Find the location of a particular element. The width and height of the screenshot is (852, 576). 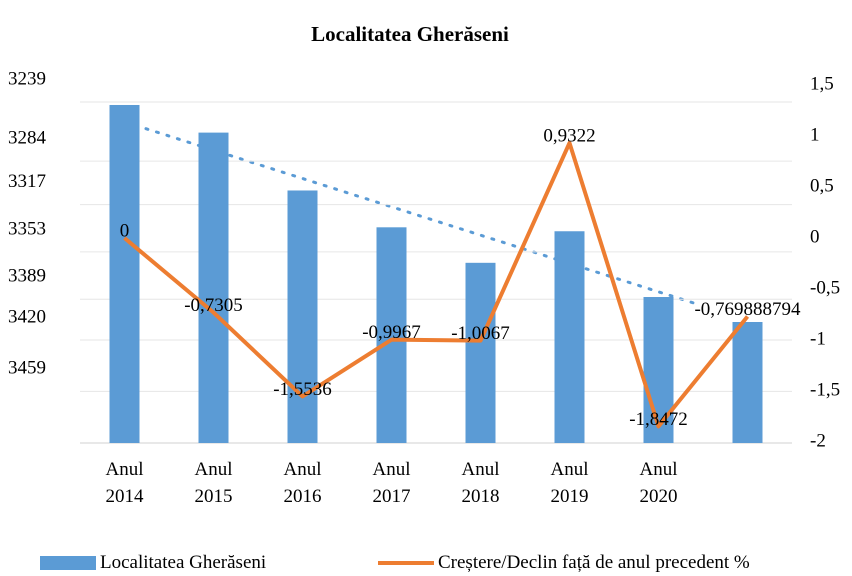

y2-tick-label: -2 is located at coordinates (818, 440).